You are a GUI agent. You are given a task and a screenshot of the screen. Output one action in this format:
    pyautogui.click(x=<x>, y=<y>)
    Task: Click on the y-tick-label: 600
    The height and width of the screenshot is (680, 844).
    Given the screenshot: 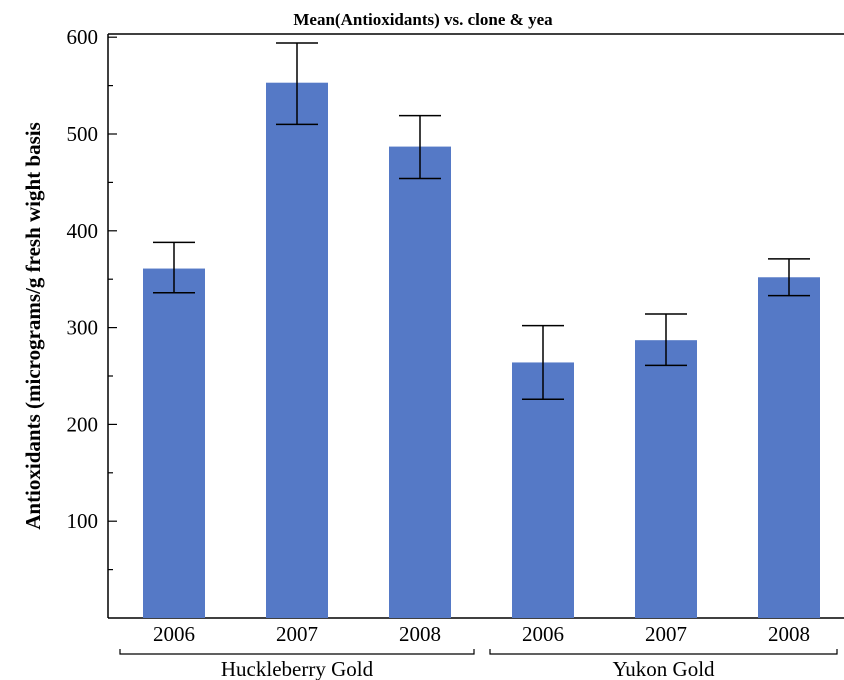 What is the action you would take?
    pyautogui.click(x=83, y=37)
    